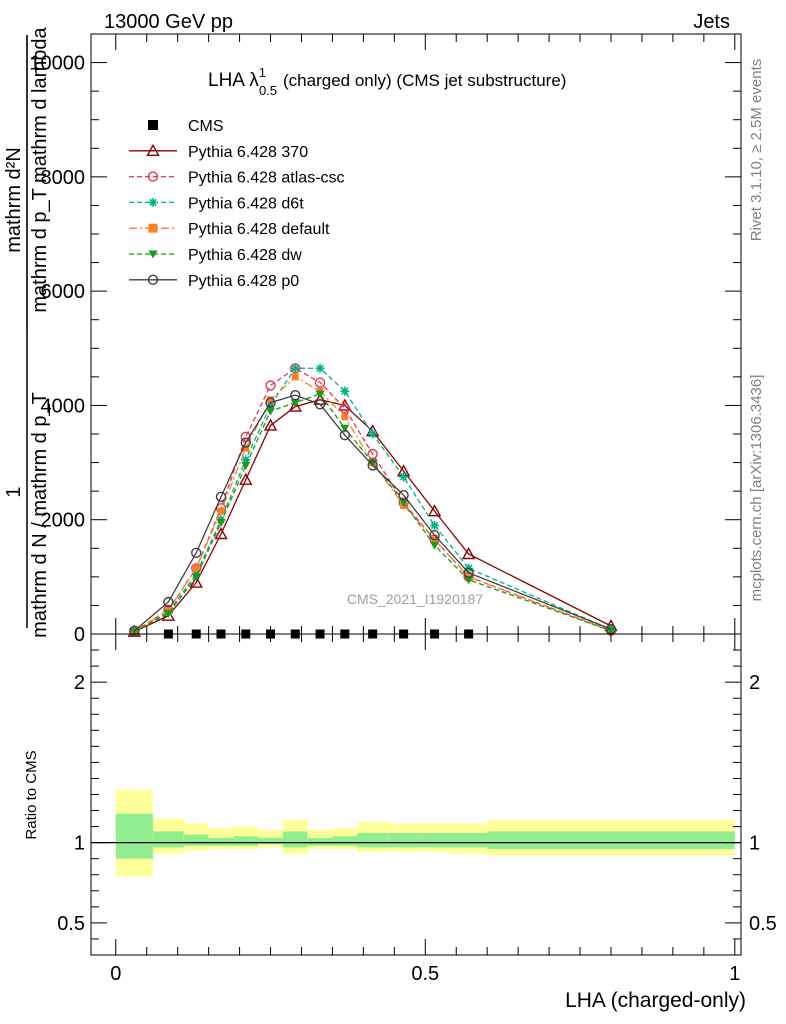 The image size is (786, 1024). Describe the element at coordinates (415, 599) in the screenshot. I see `watermark: CMS_2021_I1920187` at that location.